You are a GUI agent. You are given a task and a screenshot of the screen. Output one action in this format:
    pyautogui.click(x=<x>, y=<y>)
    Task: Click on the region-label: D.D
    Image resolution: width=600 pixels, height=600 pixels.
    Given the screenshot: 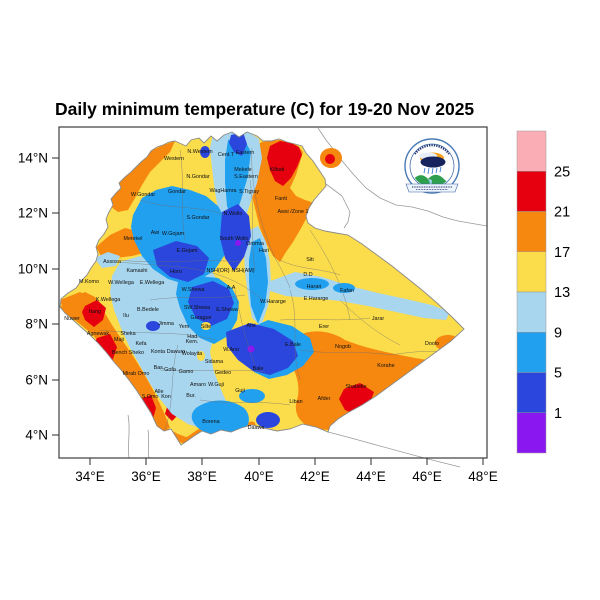 What is the action you would take?
    pyautogui.click(x=307, y=275)
    